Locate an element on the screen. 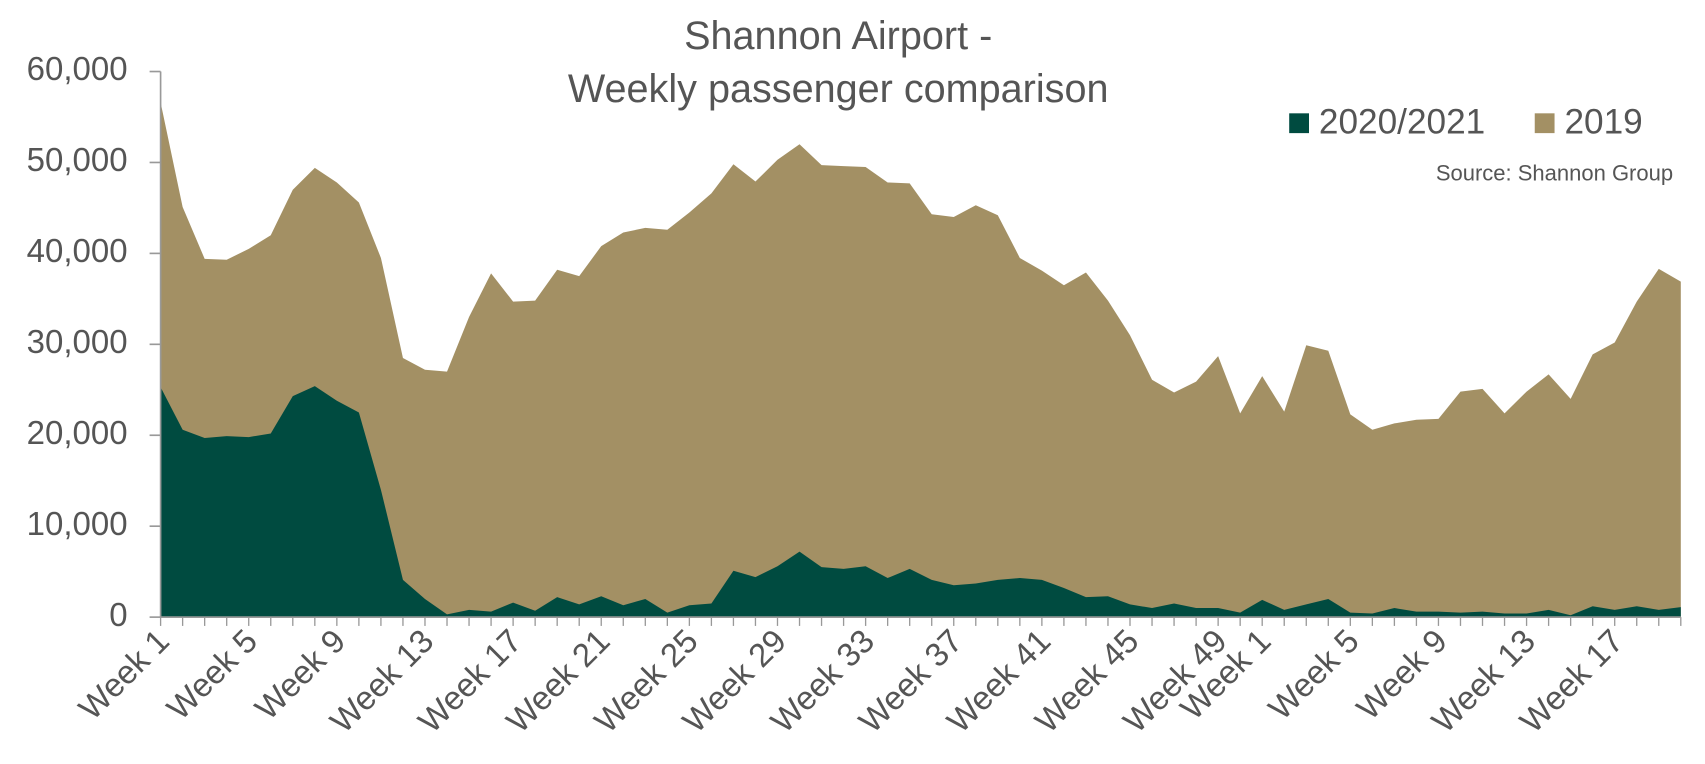 This screenshot has width=1705, height=764. source-note: Source: Shannon Group is located at coordinates (1554, 173).